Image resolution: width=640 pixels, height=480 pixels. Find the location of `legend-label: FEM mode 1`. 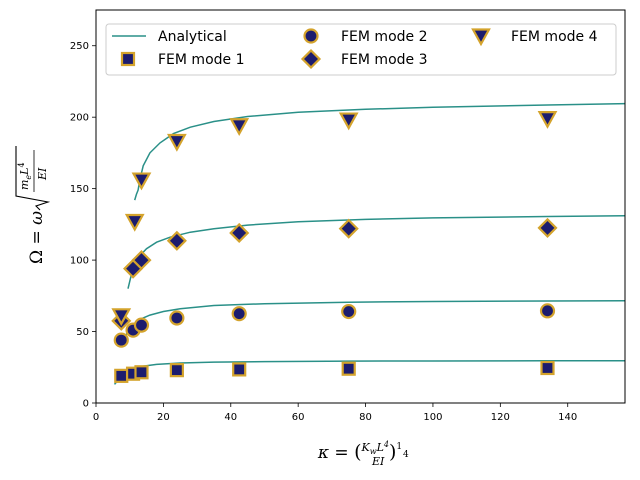

legend-label: FEM mode 1 is located at coordinates (201, 60).